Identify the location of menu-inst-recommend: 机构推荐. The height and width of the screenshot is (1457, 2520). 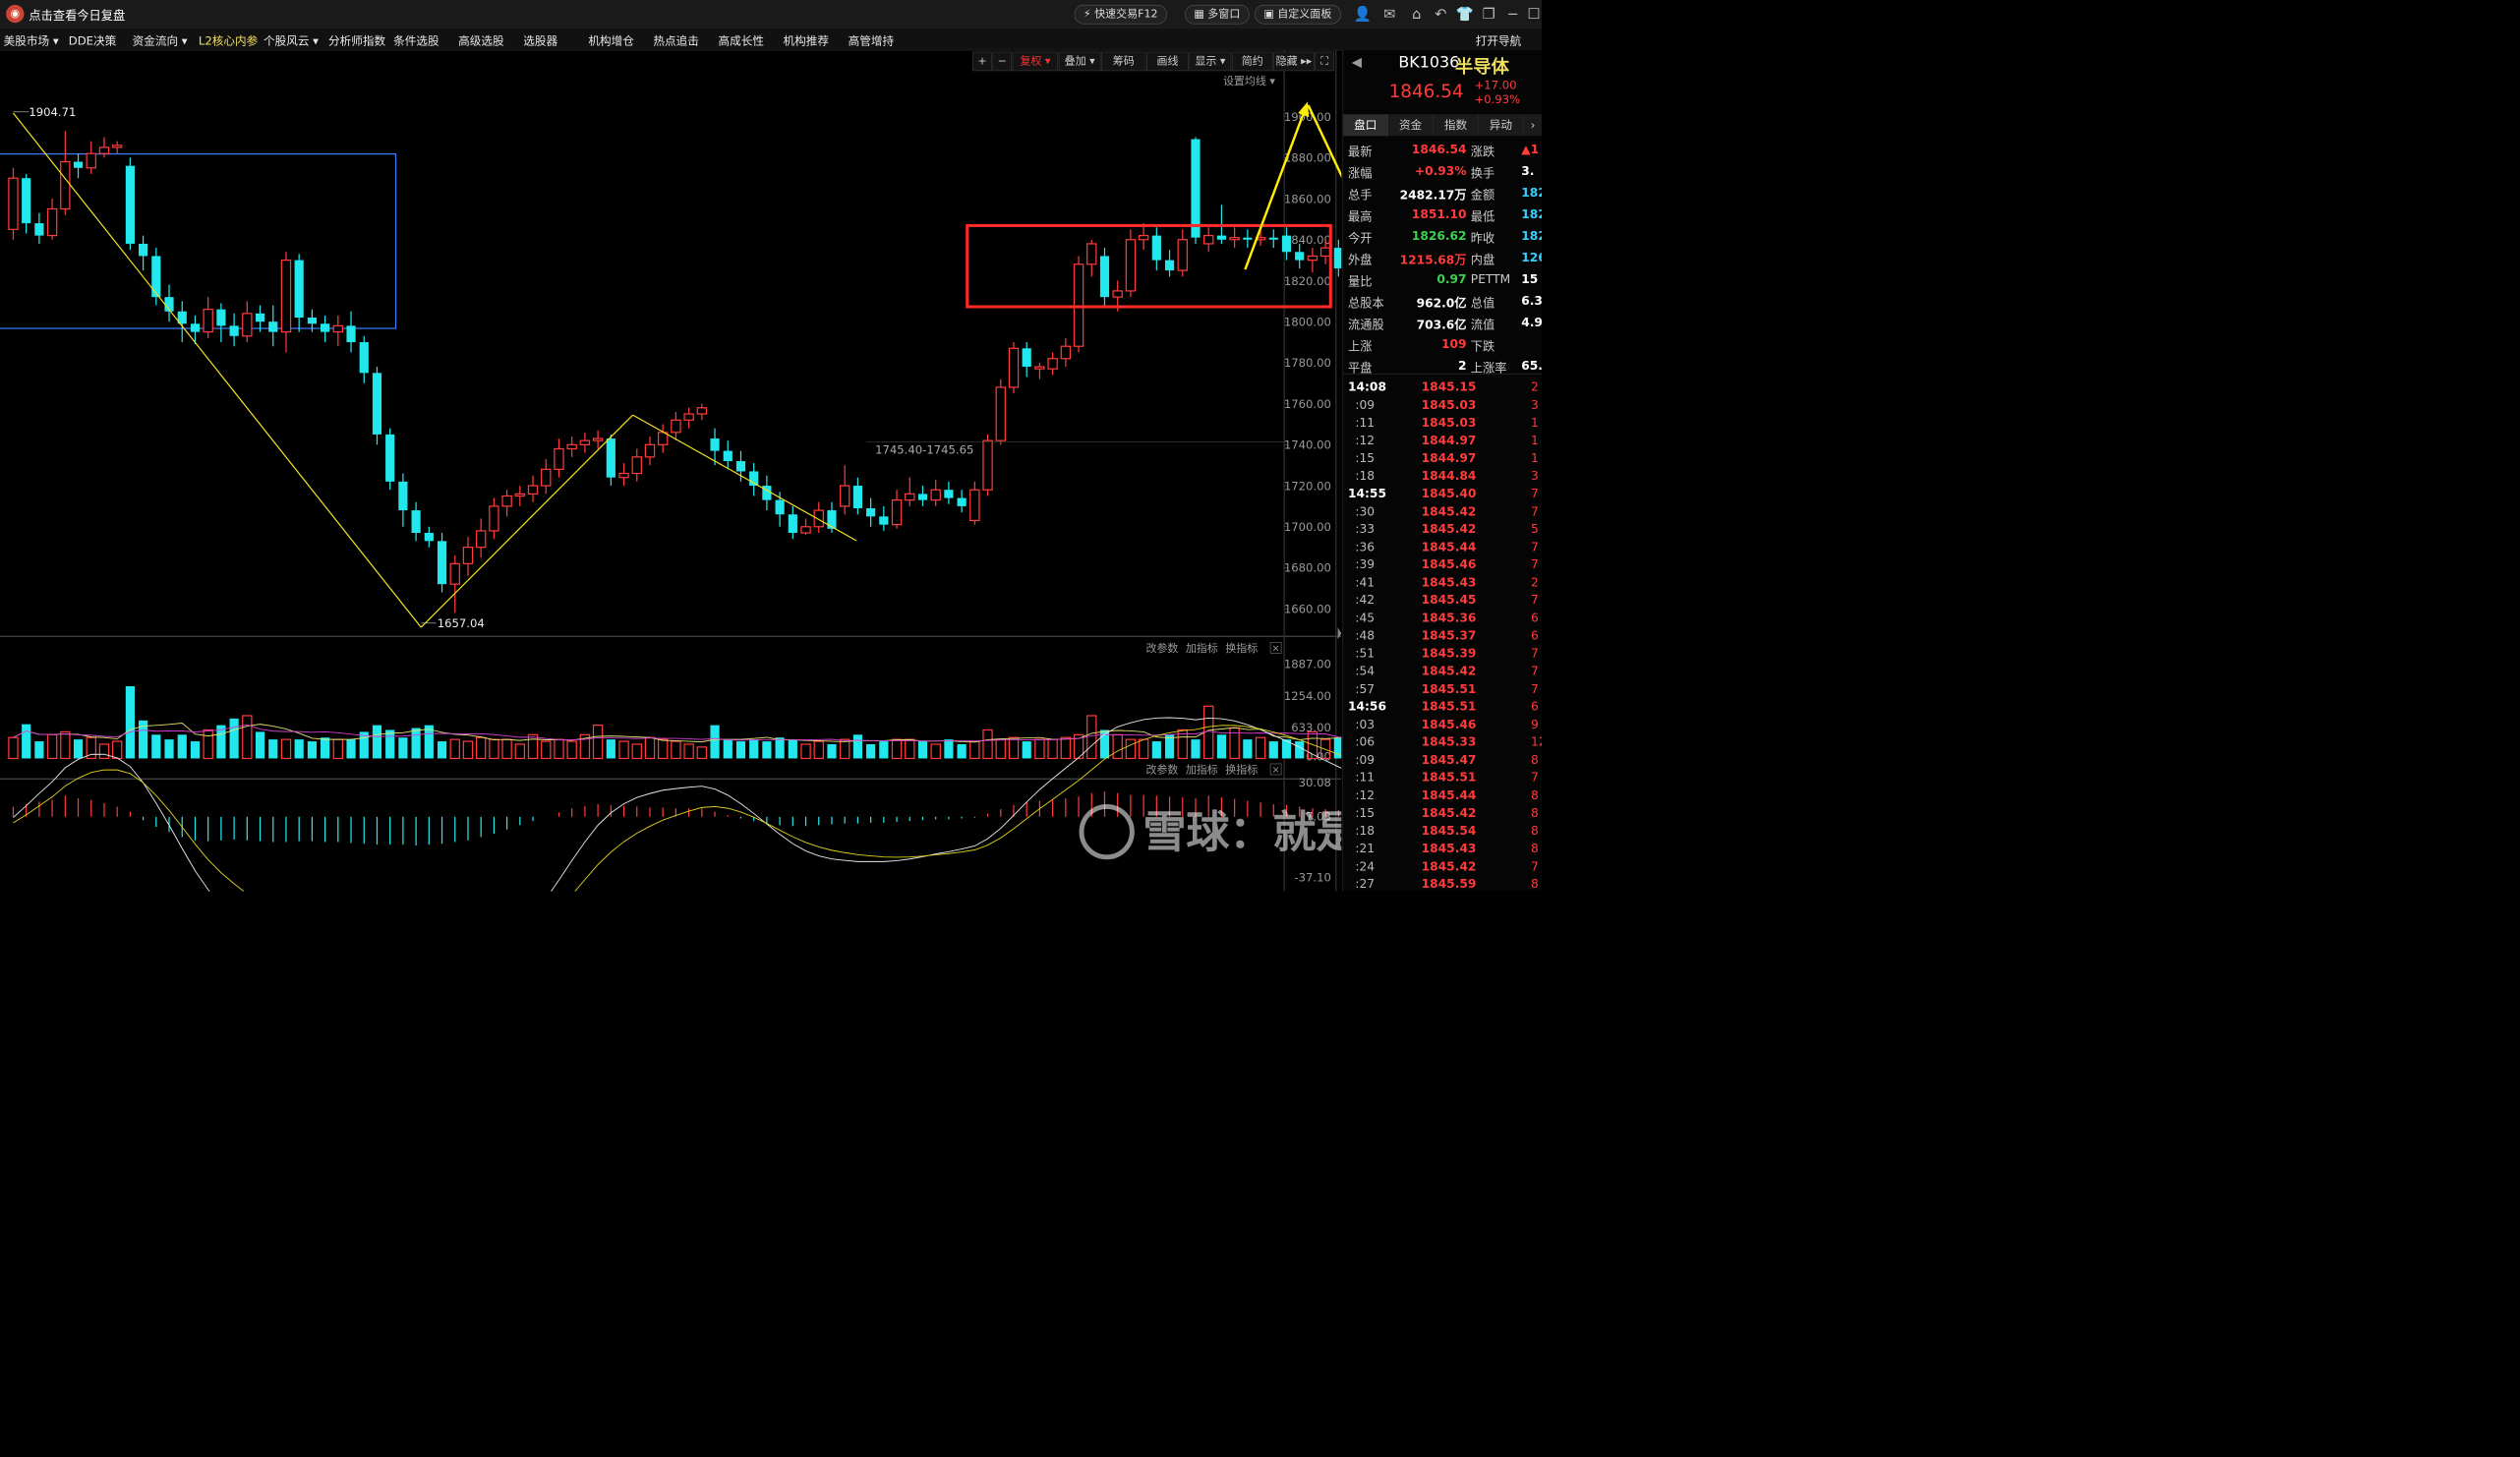
(806, 40).